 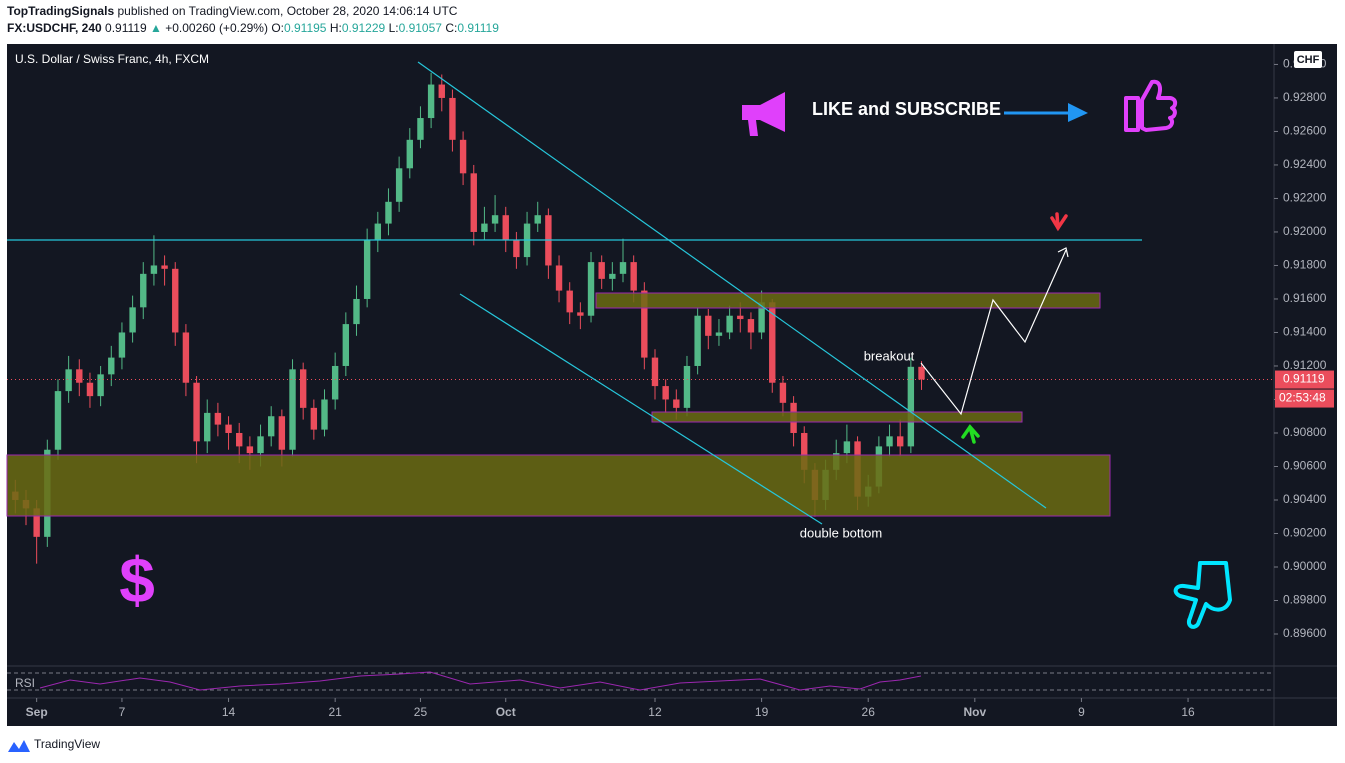 What do you see at coordinates (277, 28) in the screenshot?
I see `ohlc-o-label: O:` at bounding box center [277, 28].